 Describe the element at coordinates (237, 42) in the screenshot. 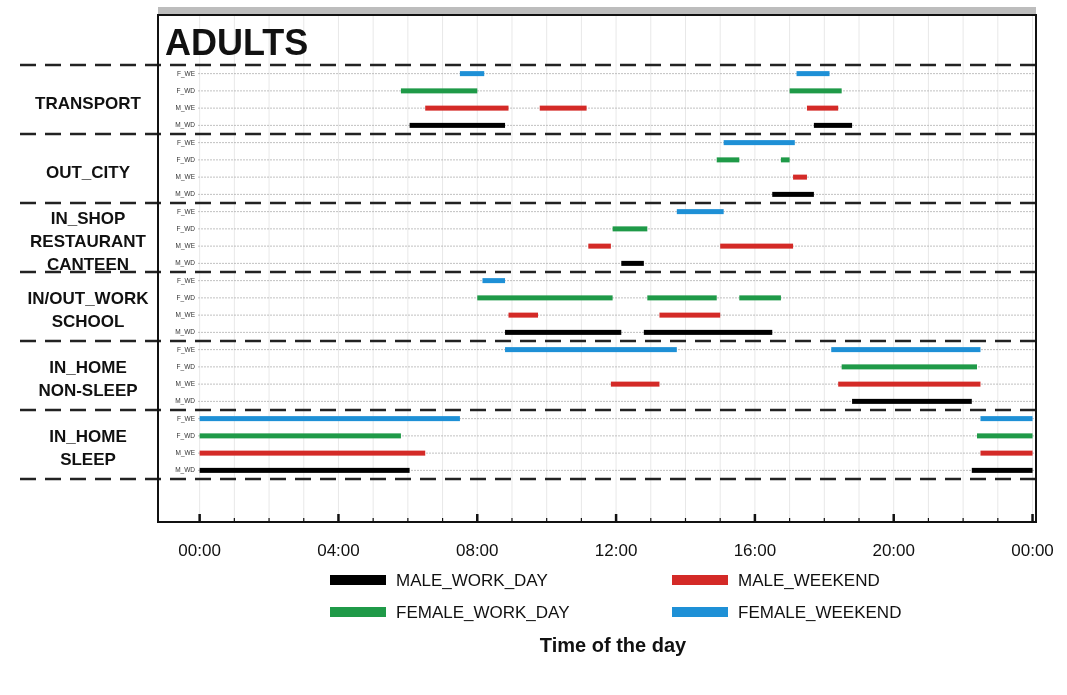

I see `chart-title: ADULTS` at that location.